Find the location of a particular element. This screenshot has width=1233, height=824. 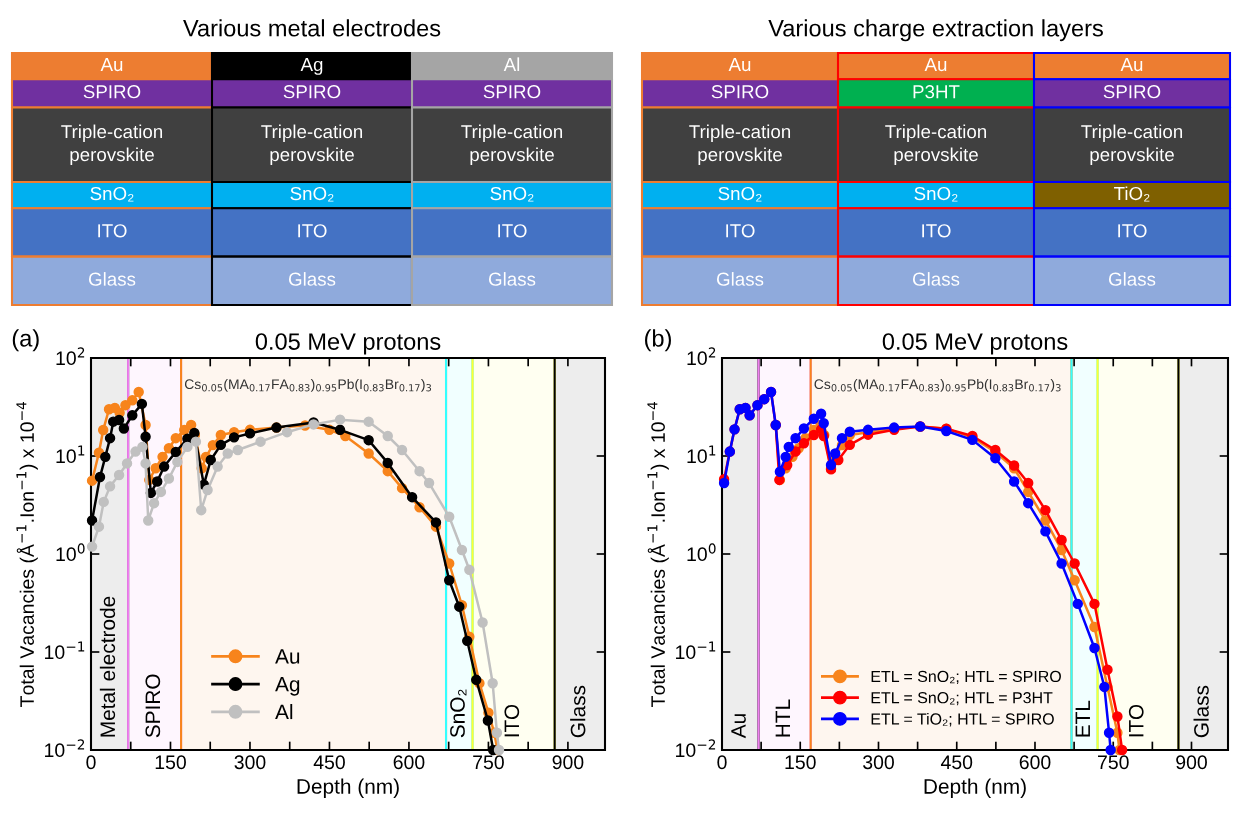

legend-label: ETL = TiO₂; HTL = SPIRO is located at coordinates (962, 719).